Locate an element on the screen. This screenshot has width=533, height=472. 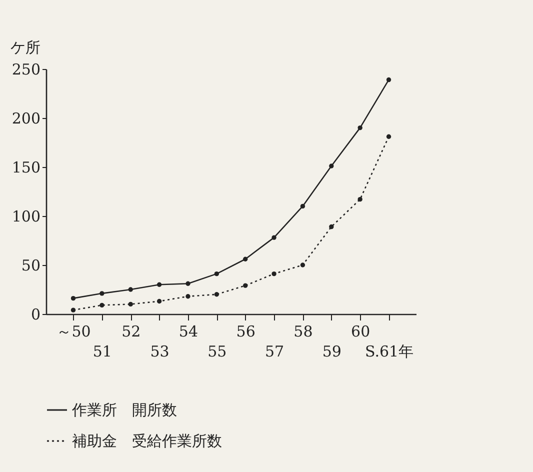
y-tick-label: 0 is located at coordinates (35, 315).